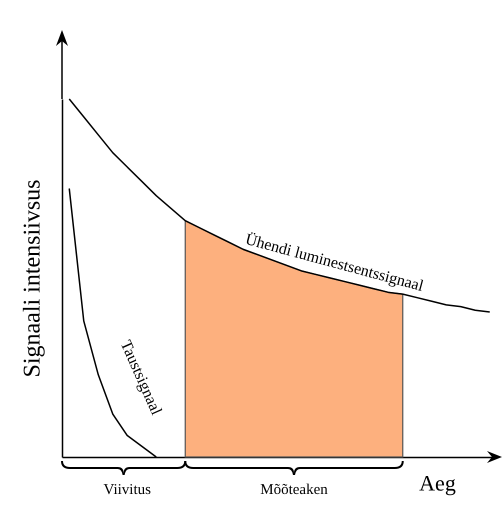 This screenshot has height=508, width=504. Describe the element at coordinates (294, 490) in the screenshot. I see `text: Mõõteaken` at that location.